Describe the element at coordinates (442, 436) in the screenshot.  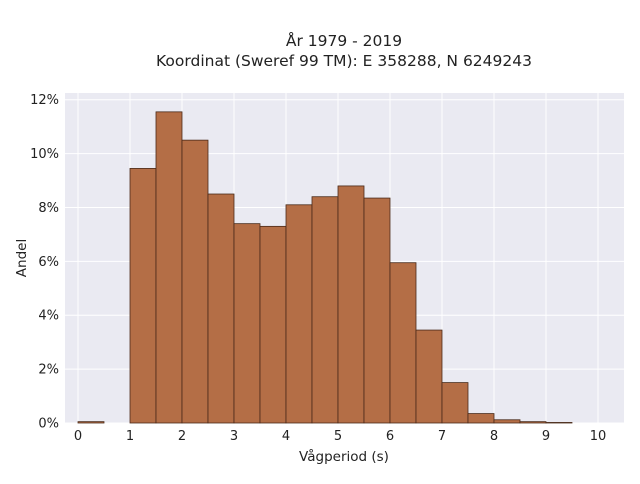
I see `x-tick-label: 7` at that location.